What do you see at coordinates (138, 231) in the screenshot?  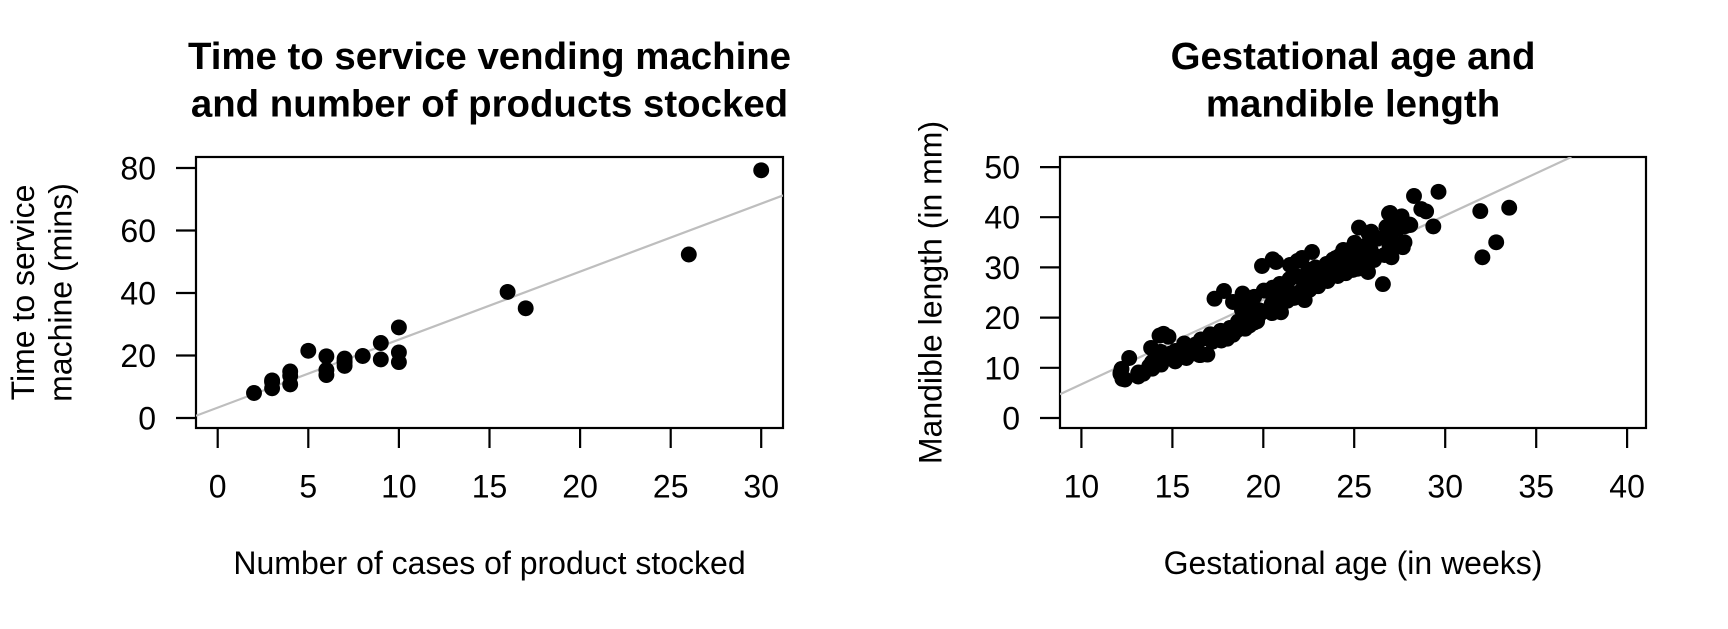 I see `svg-text: 60` at bounding box center [138, 231].